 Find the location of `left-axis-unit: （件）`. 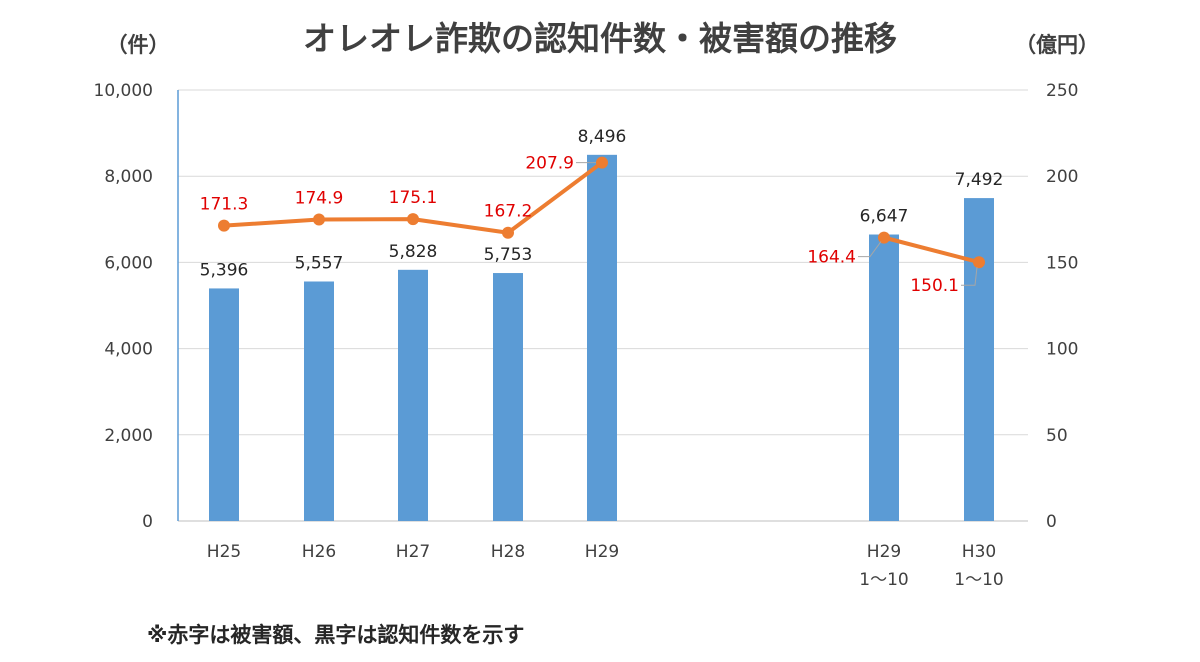

left-axis-unit: （件） is located at coordinates (138, 45).